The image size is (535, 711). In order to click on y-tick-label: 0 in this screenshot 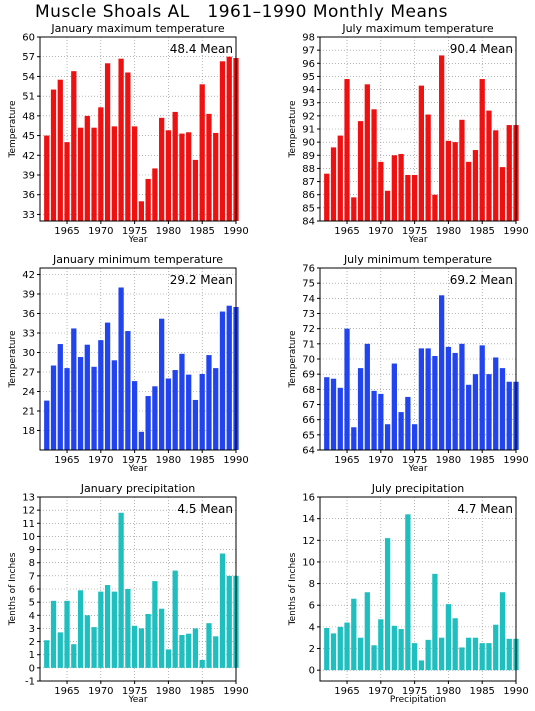, I will do `click(312, 671)`.